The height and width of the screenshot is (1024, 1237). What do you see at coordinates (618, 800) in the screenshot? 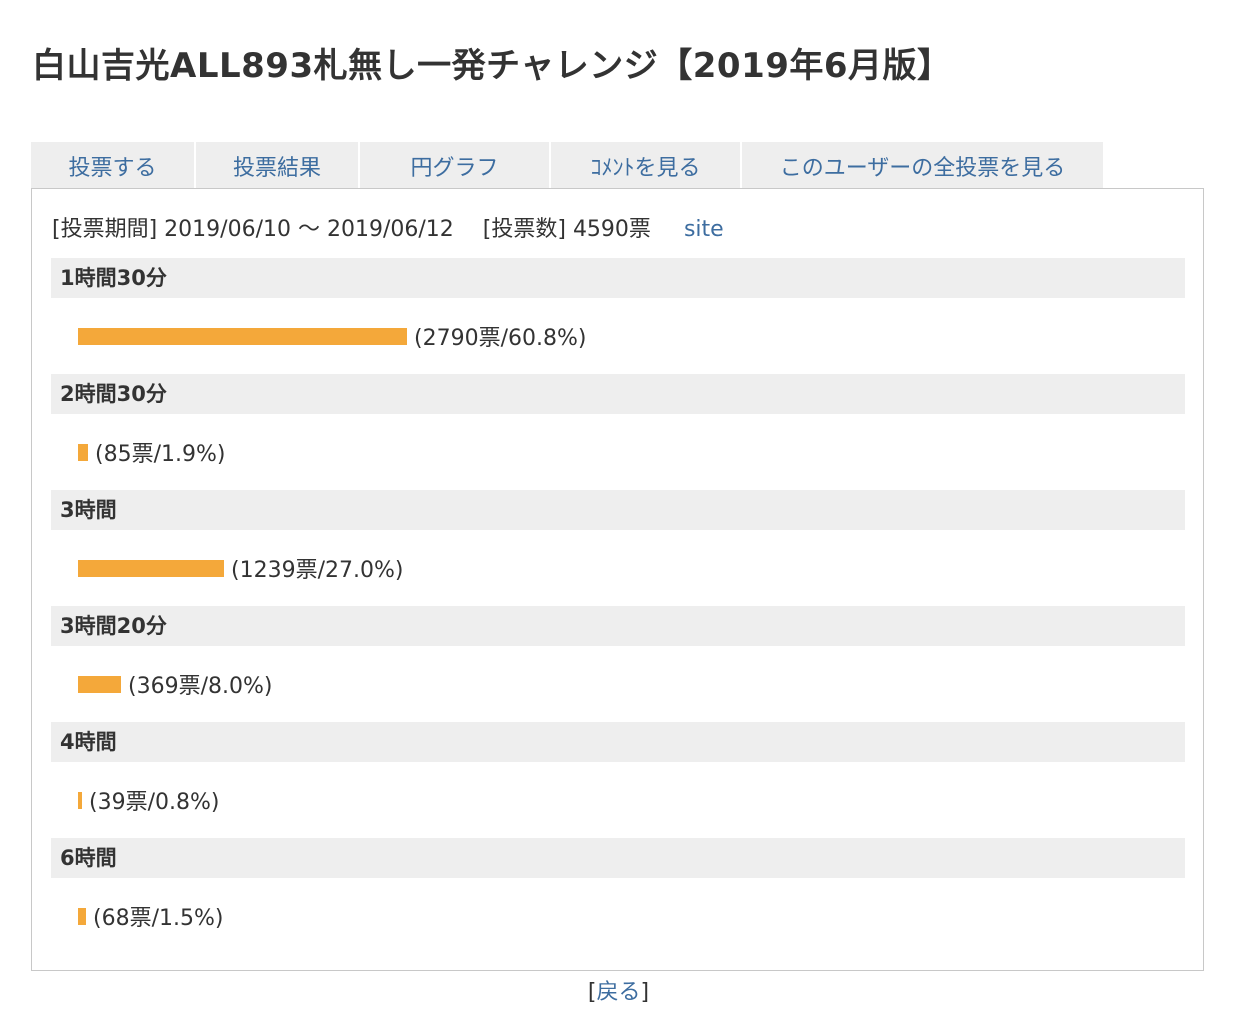
I see `result-bar-area: (39票/0.8%)` at bounding box center [618, 800].